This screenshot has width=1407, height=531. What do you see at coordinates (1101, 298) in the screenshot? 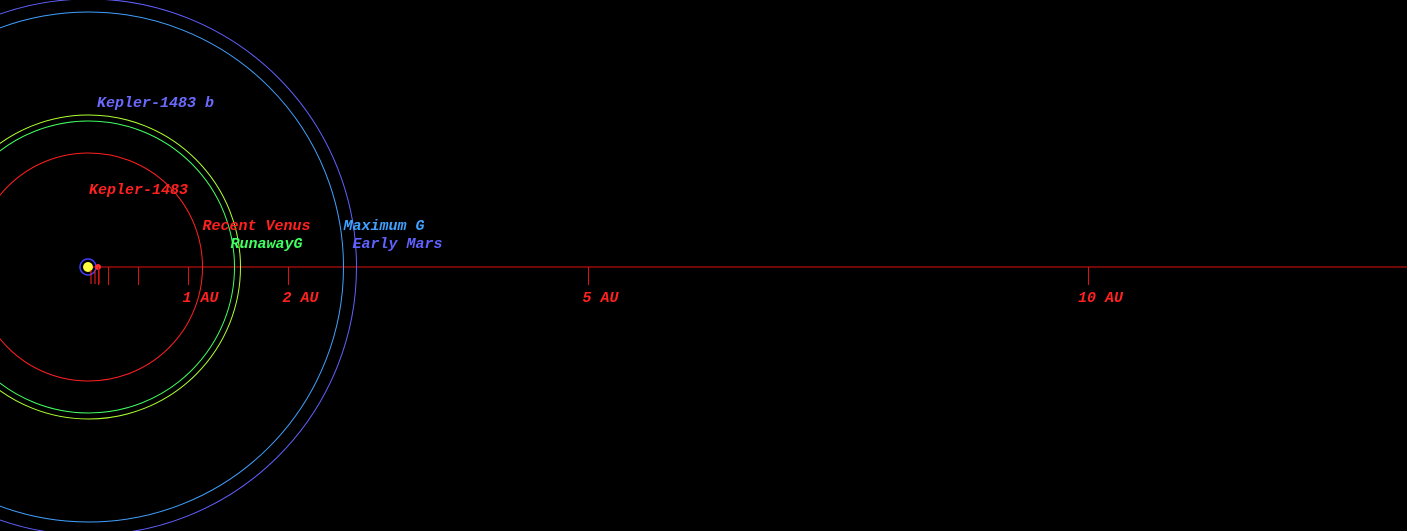
I see `tick-label: 10 AU` at bounding box center [1101, 298].